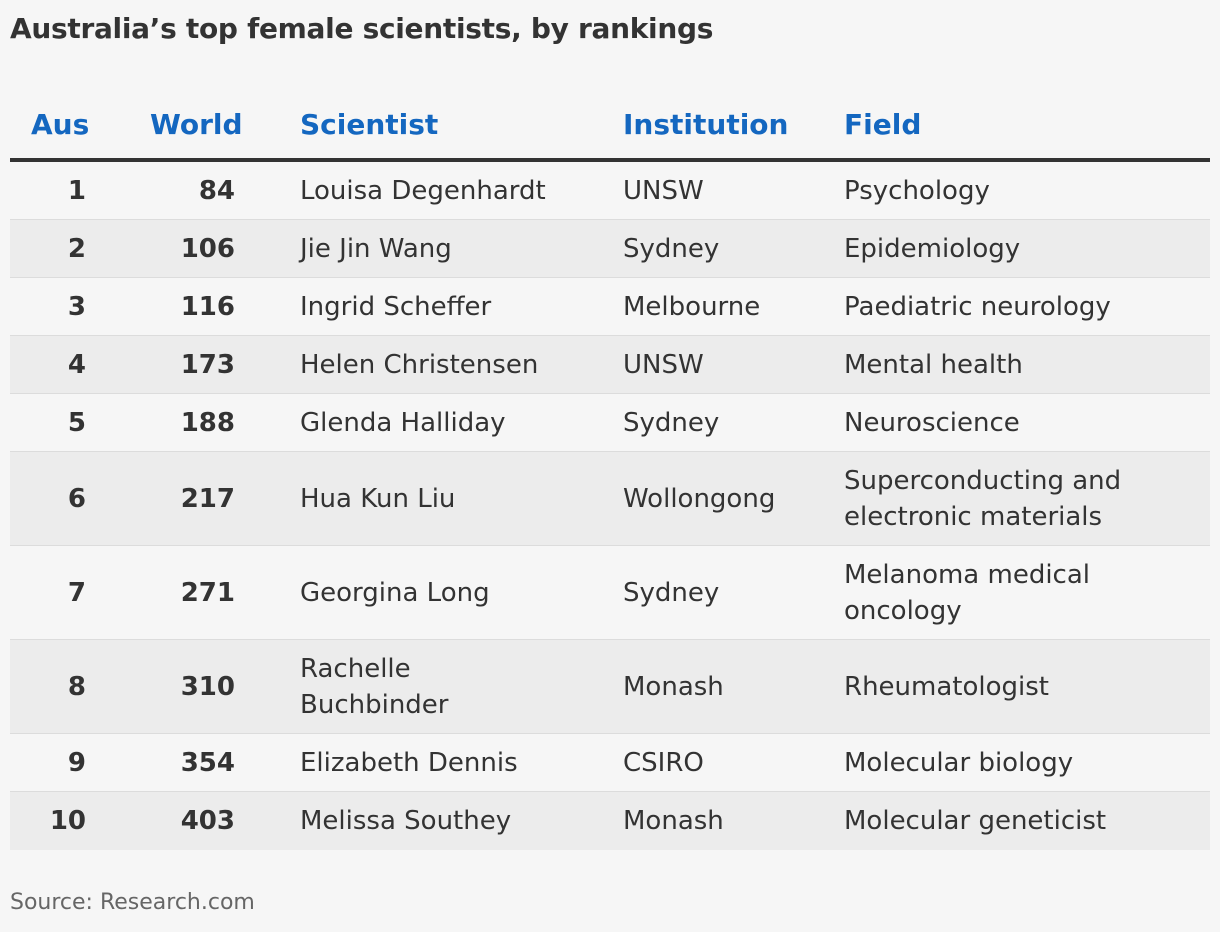 This screenshot has height=932, width=1220. I want to click on table-header: Aus World Scientist Institution Field, so click(610, 127).